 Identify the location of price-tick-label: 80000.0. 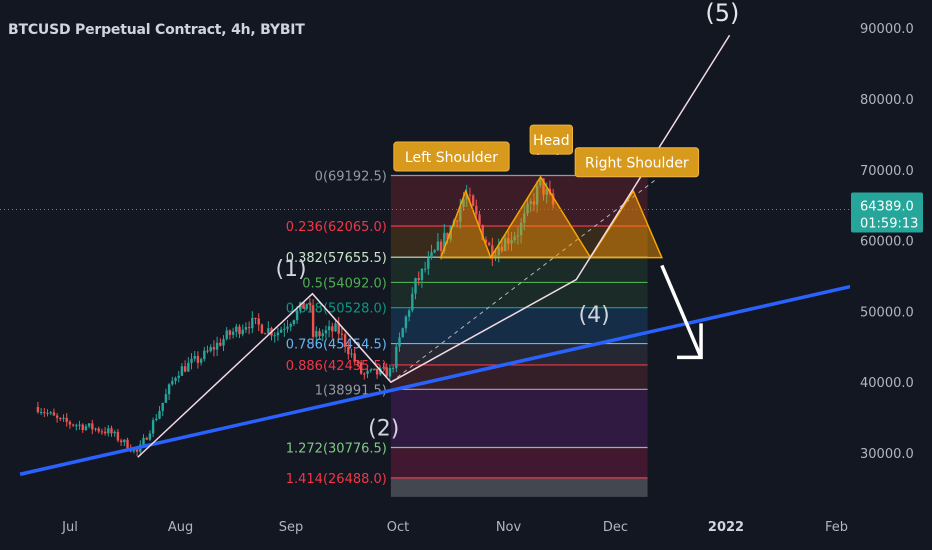
(887, 100).